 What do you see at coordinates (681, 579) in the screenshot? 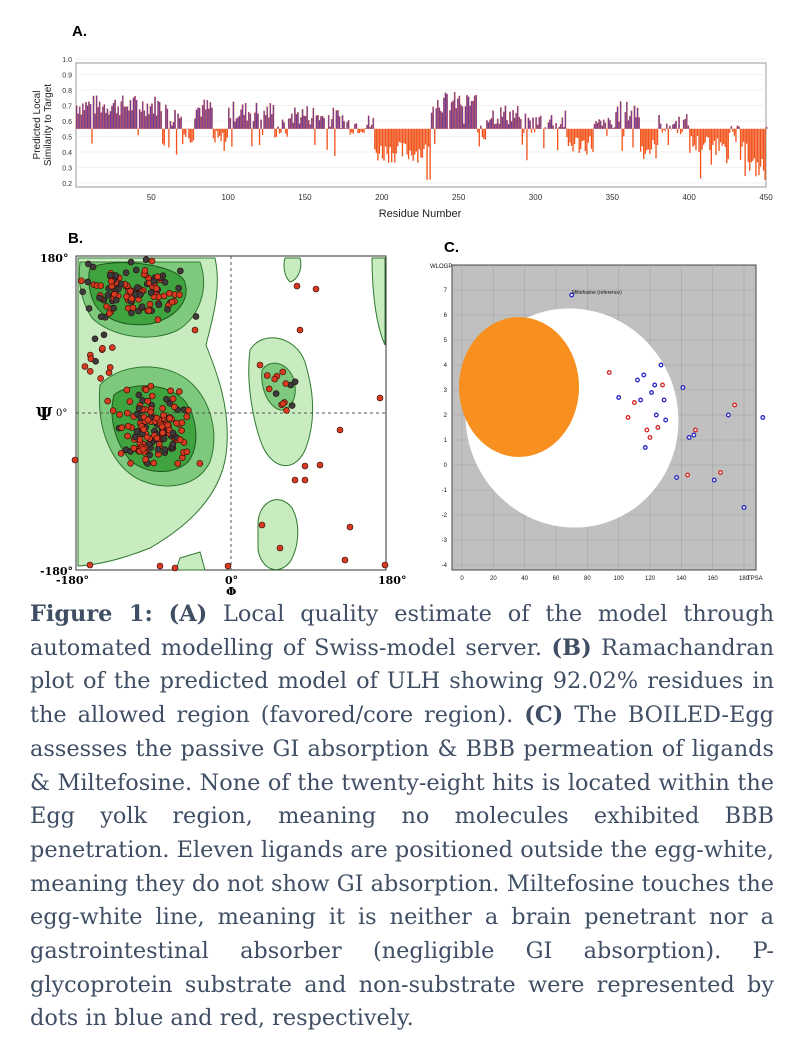
I see `panel-c-x-tick-label: 140` at bounding box center [681, 579].